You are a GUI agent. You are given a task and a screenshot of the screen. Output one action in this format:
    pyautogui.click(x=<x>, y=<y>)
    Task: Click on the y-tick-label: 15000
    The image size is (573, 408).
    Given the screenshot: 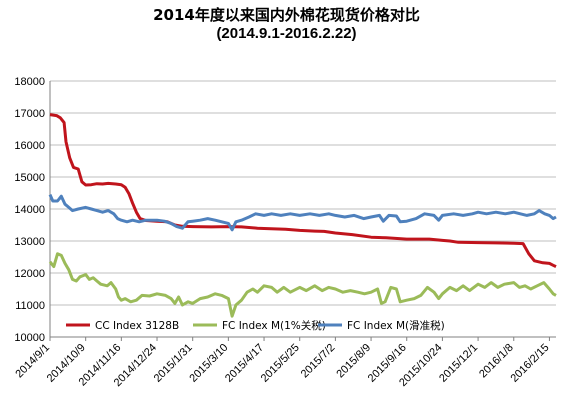 What is the action you would take?
    pyautogui.click(x=29, y=178)
    